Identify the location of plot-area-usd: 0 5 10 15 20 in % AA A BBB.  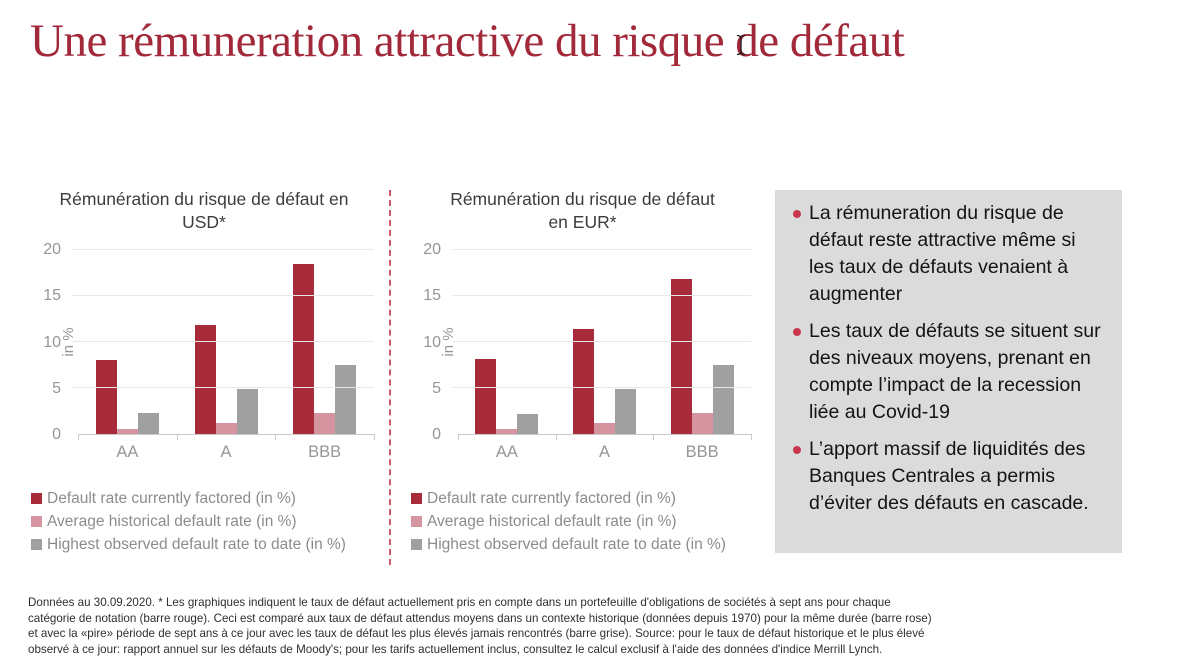
(204, 351).